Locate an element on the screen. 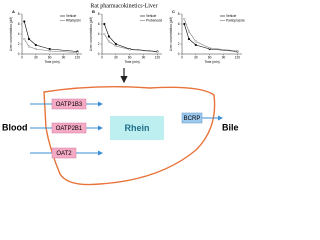 Image resolution: width=320 pixels, height=240 pixels. panel-label: A is located at coordinates (13, 11).